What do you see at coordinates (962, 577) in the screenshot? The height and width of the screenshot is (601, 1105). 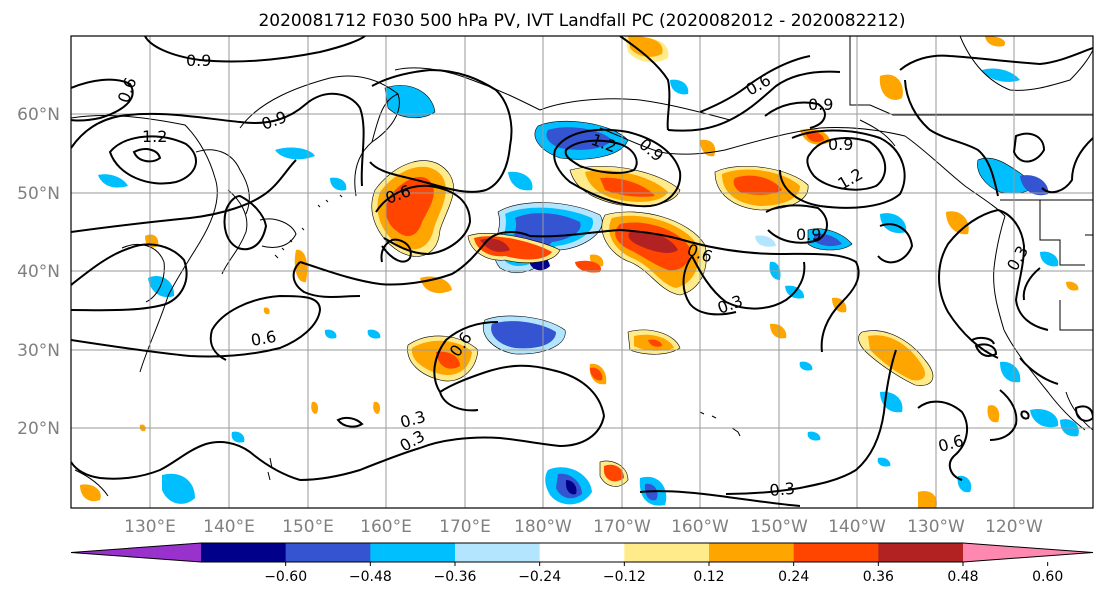 I see `colorbar-tick-label: 0.48` at bounding box center [962, 577].